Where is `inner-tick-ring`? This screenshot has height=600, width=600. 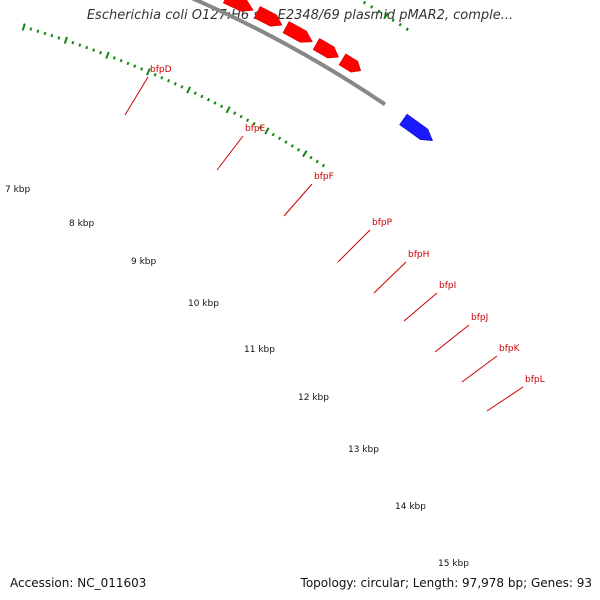
inner-tick-ring is located at coordinates (173, 95).